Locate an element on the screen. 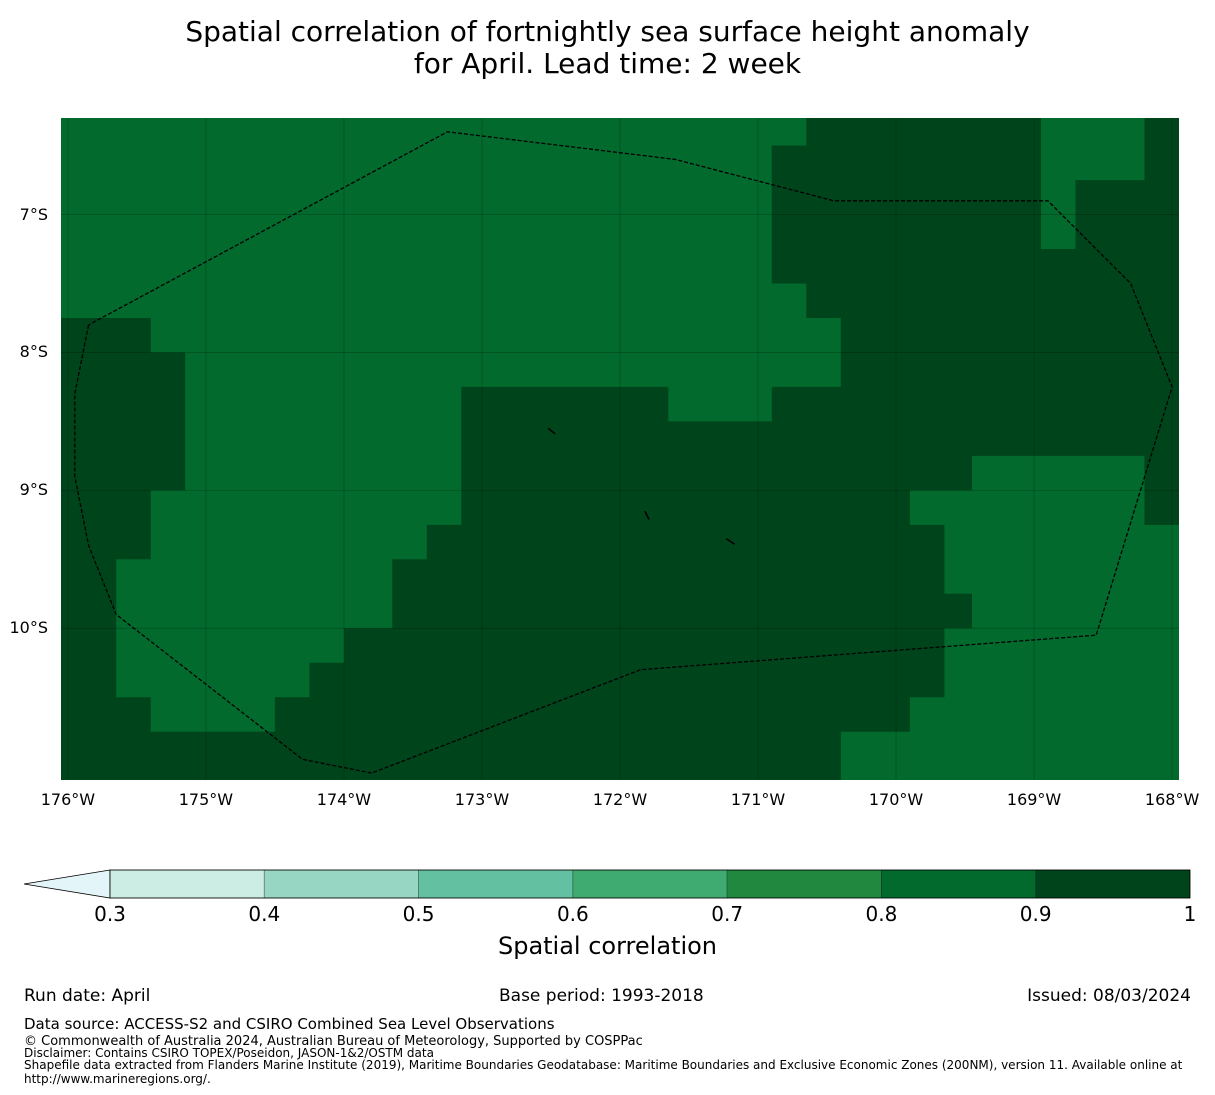 The width and height of the screenshot is (1215, 1095). lat-tick-label: 7°S is located at coordinates (33, 214).